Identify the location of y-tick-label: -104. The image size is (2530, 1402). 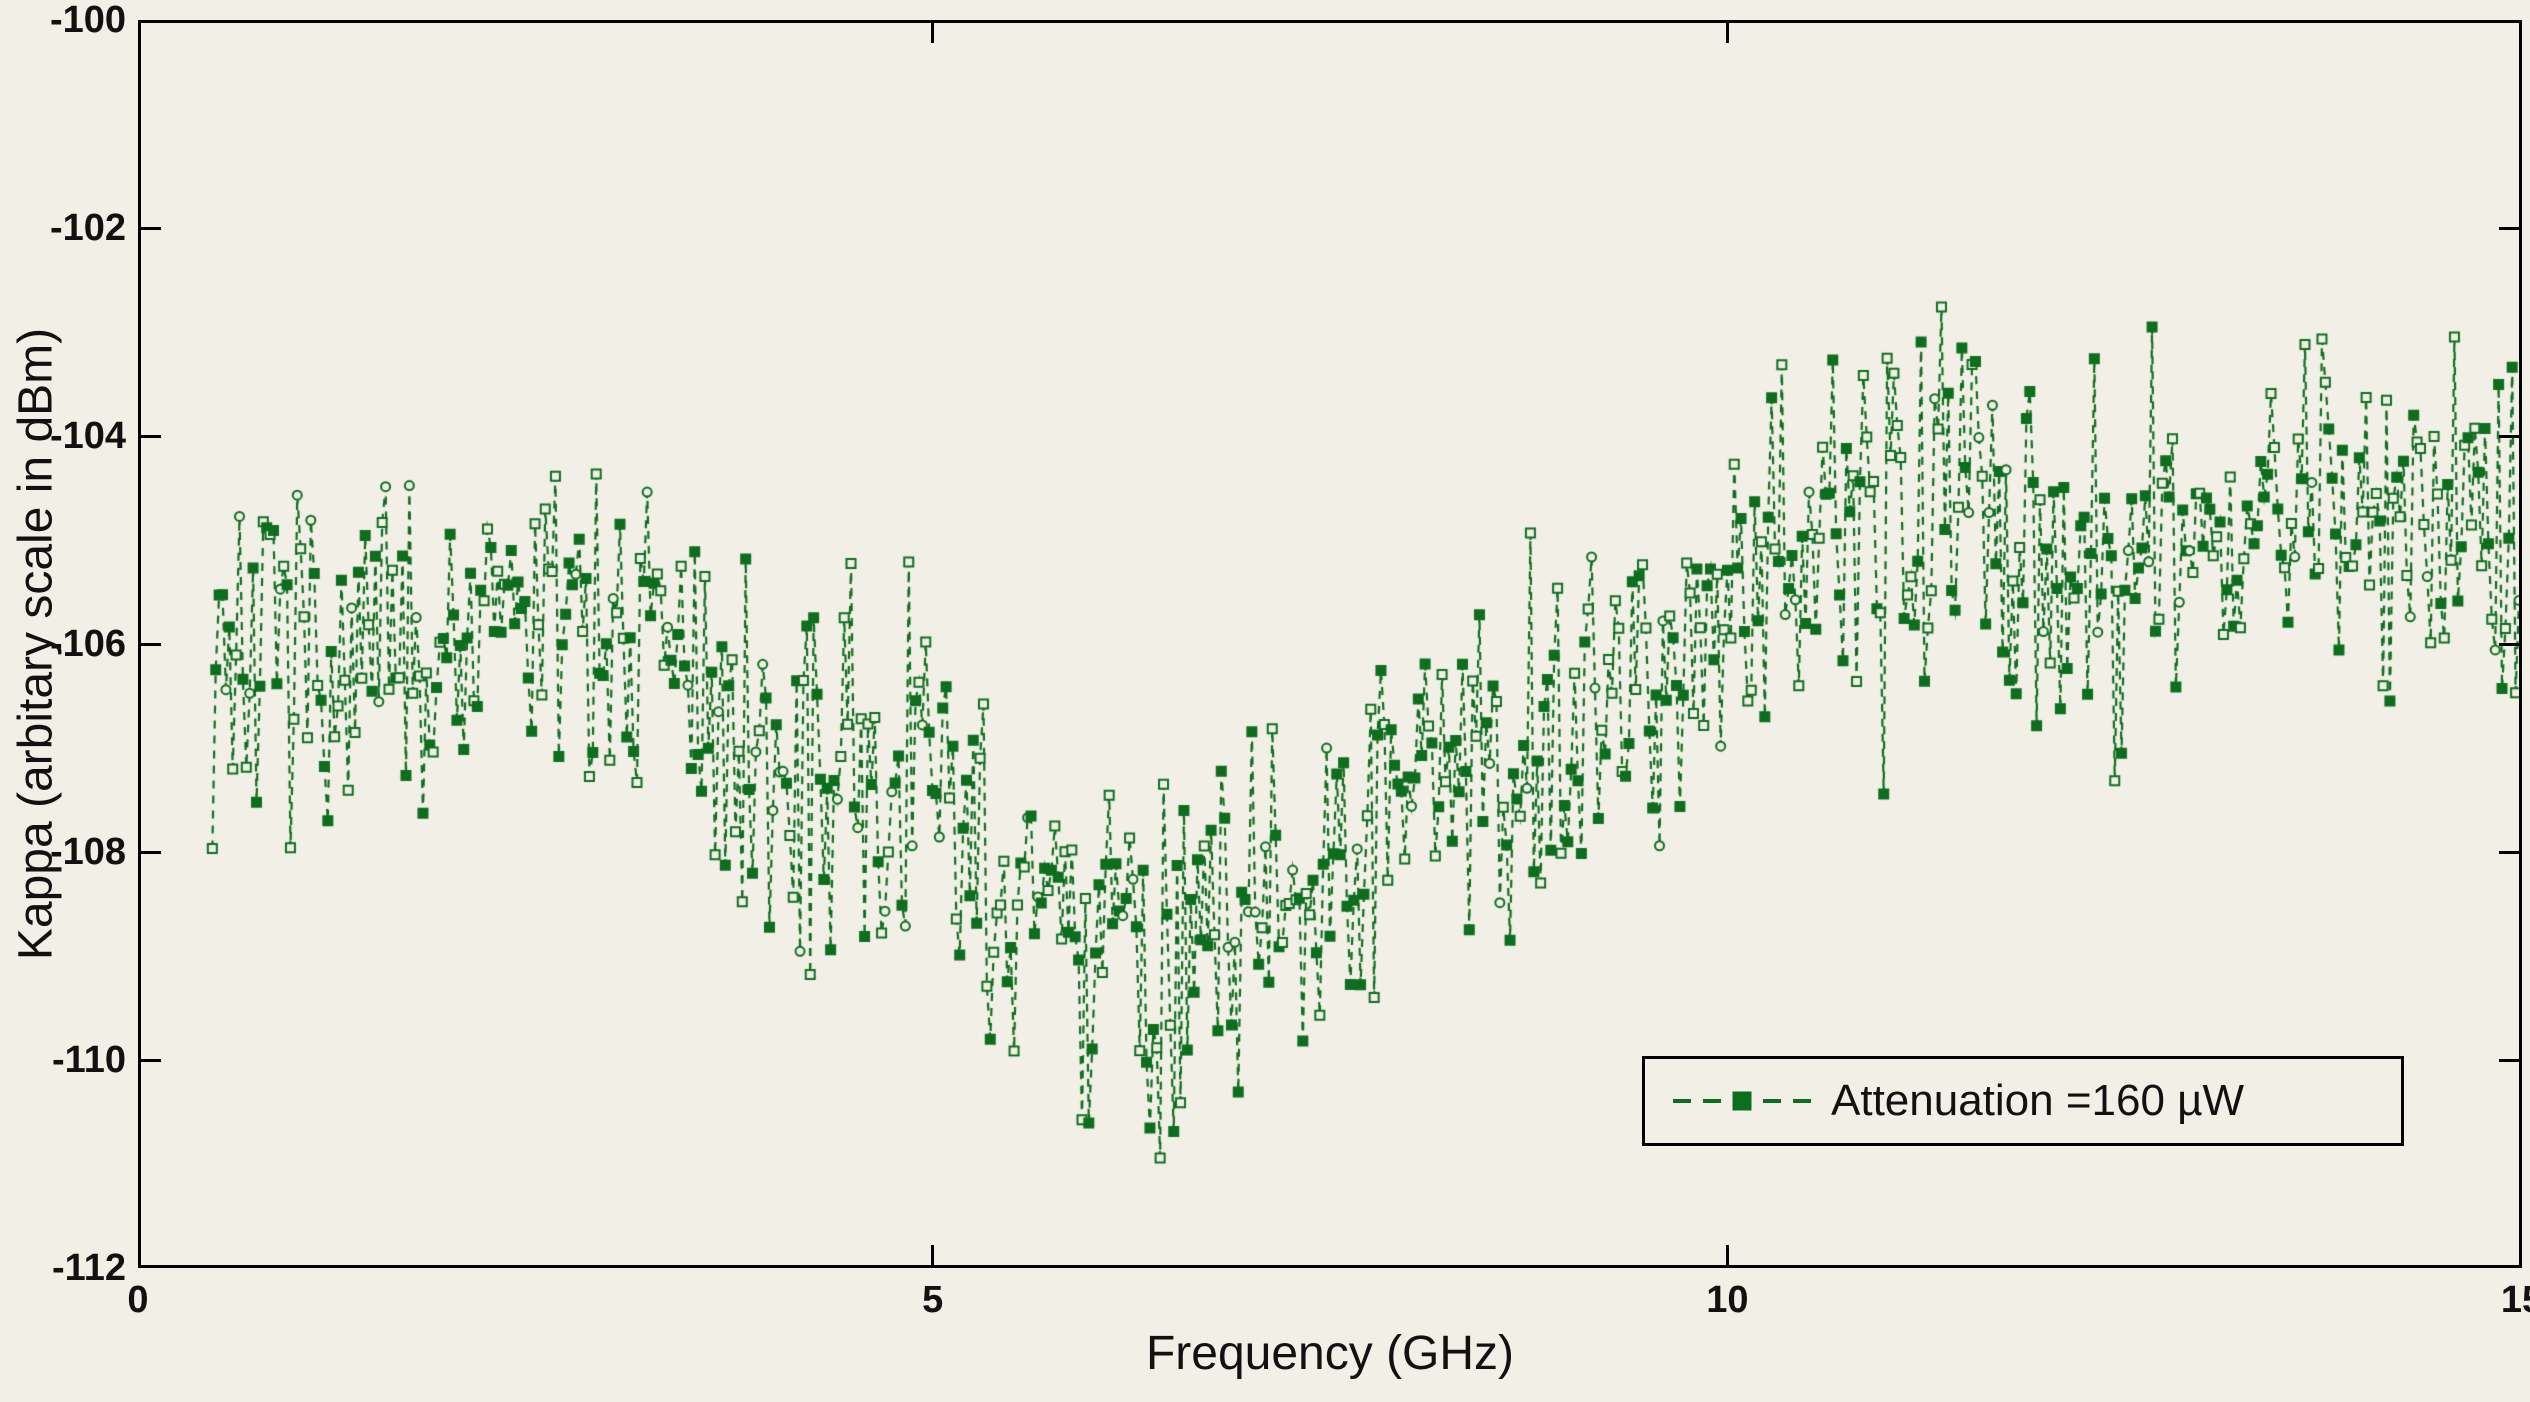
(87, 436).